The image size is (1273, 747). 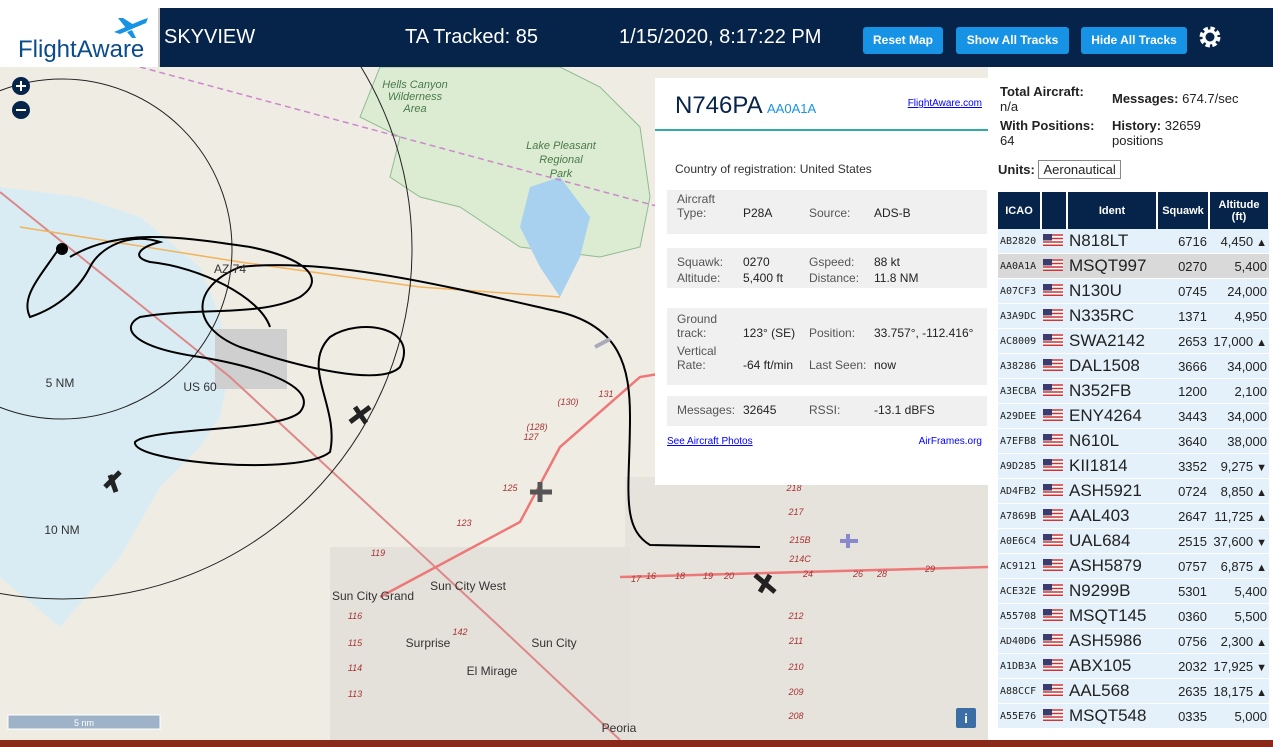 I want to click on stat-label: Messages:, so click(x=1145, y=98).